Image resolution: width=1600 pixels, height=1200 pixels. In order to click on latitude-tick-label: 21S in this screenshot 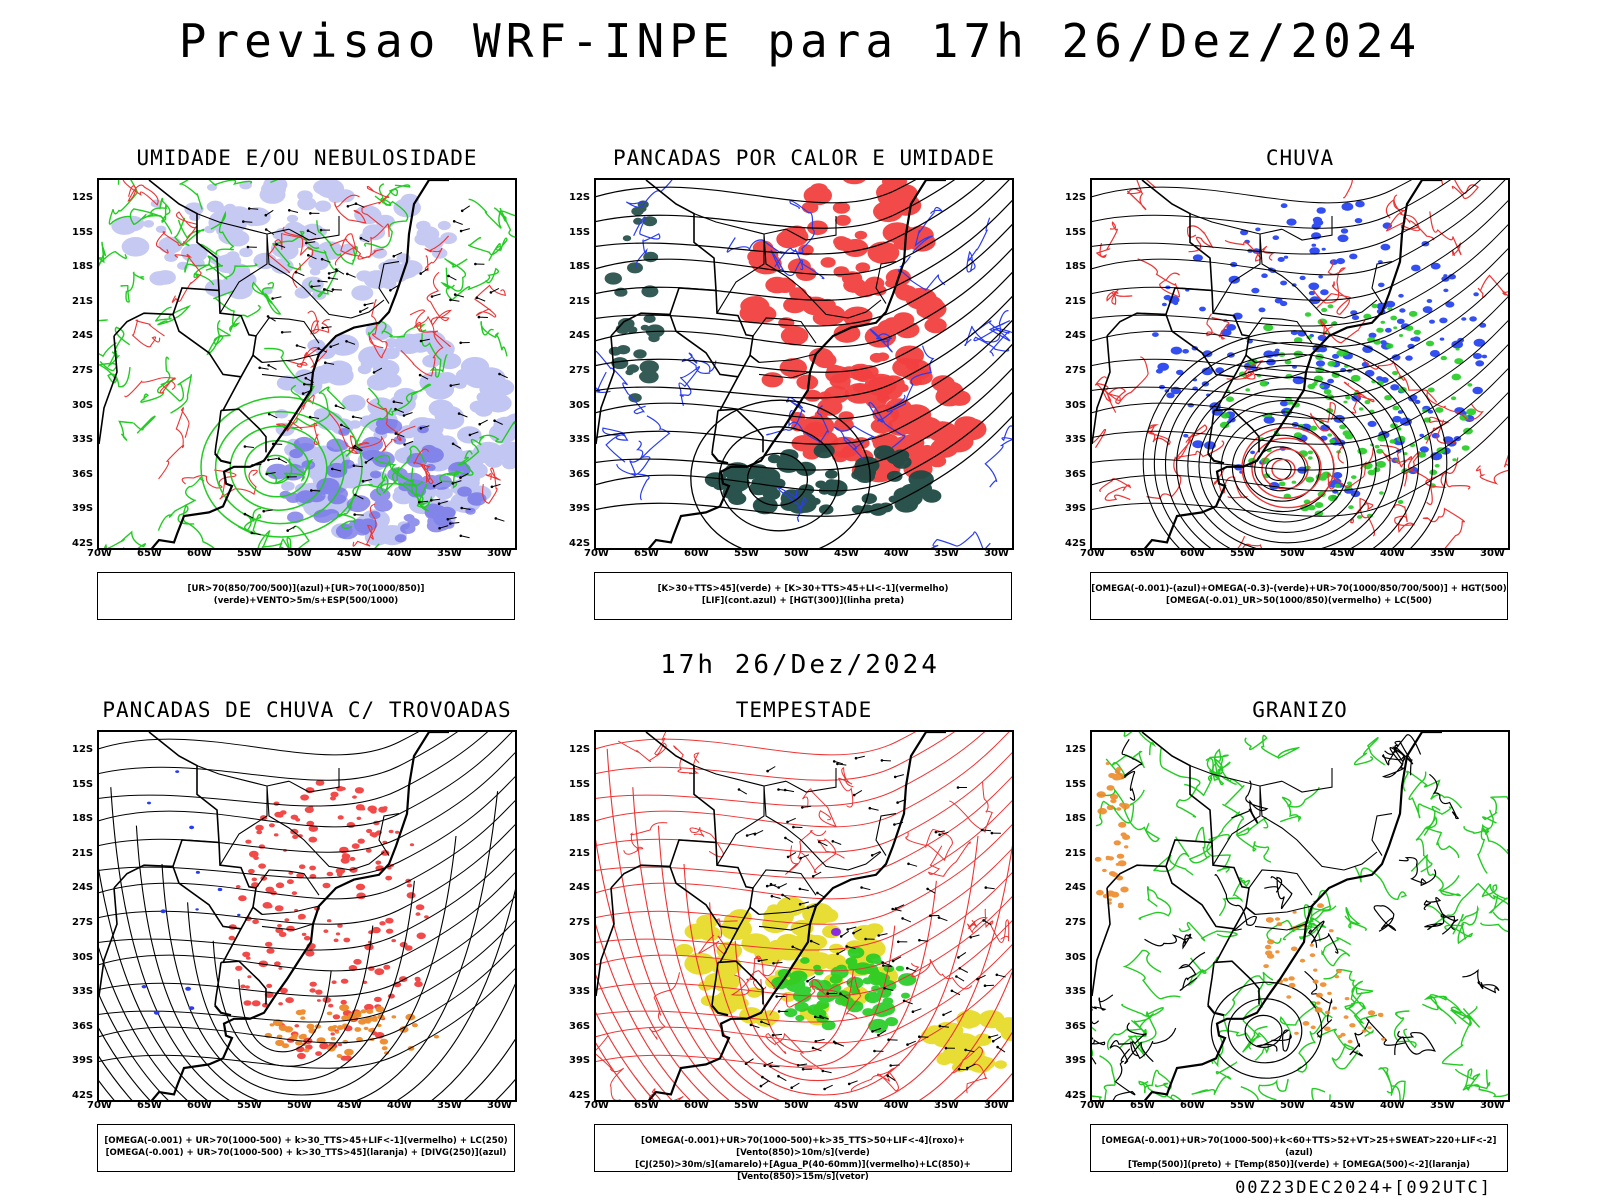, I will do `click(580, 301)`.